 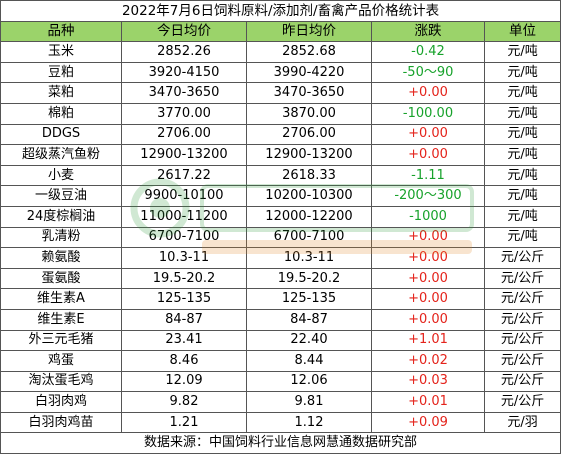 What do you see at coordinates (309, 113) in the screenshot?
I see `cell-yesterday-price: 3870.00` at bounding box center [309, 113].